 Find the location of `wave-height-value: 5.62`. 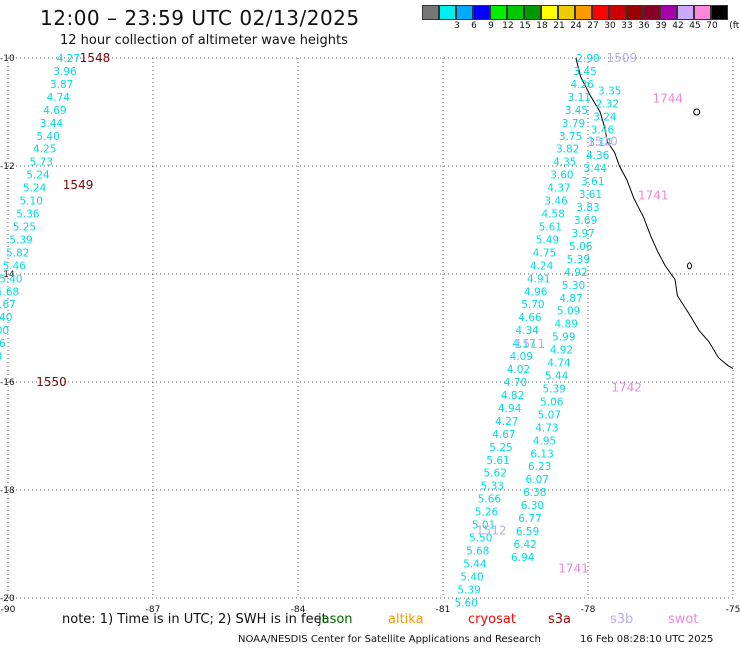

wave-height-value: 5.62 is located at coordinates (495, 474).